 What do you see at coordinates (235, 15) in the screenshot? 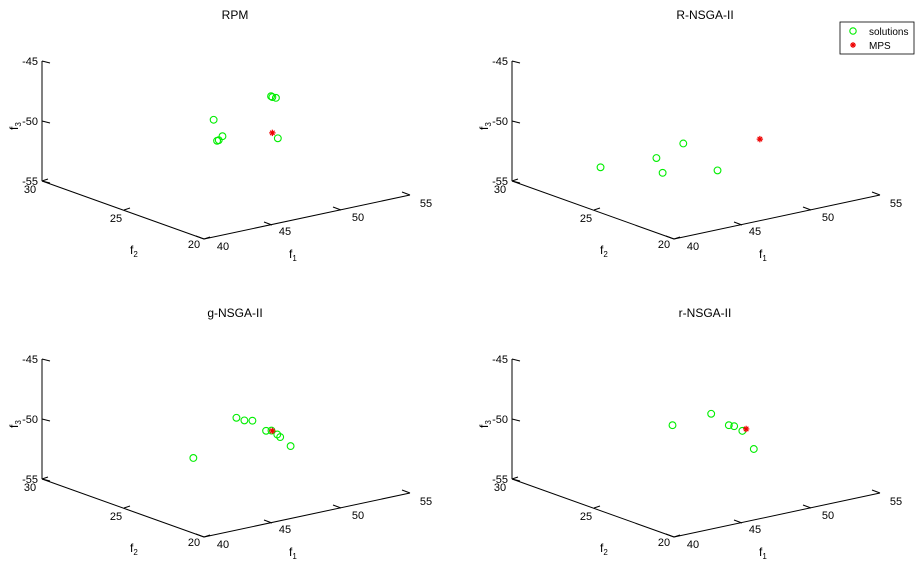
I see `panel-title: RPM` at bounding box center [235, 15].